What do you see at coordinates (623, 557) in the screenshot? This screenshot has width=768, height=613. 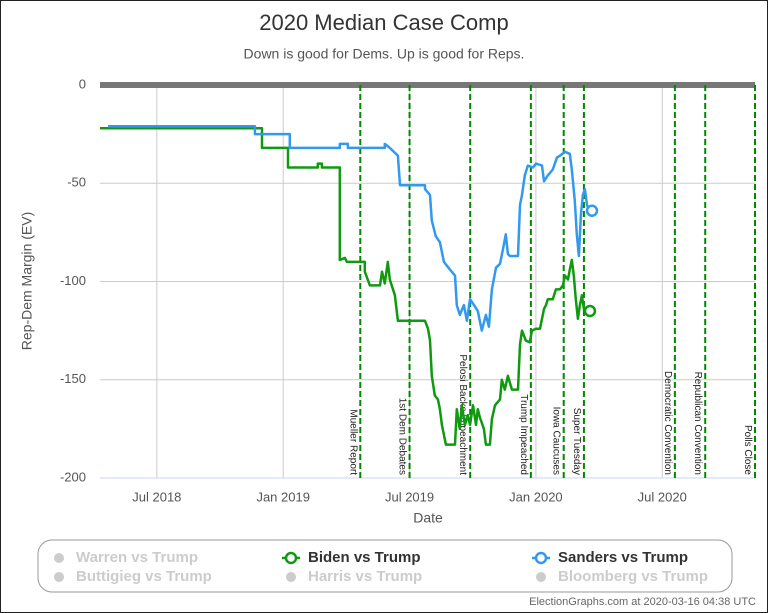 I see `legend-label: Sanders vs Trump` at bounding box center [623, 557].